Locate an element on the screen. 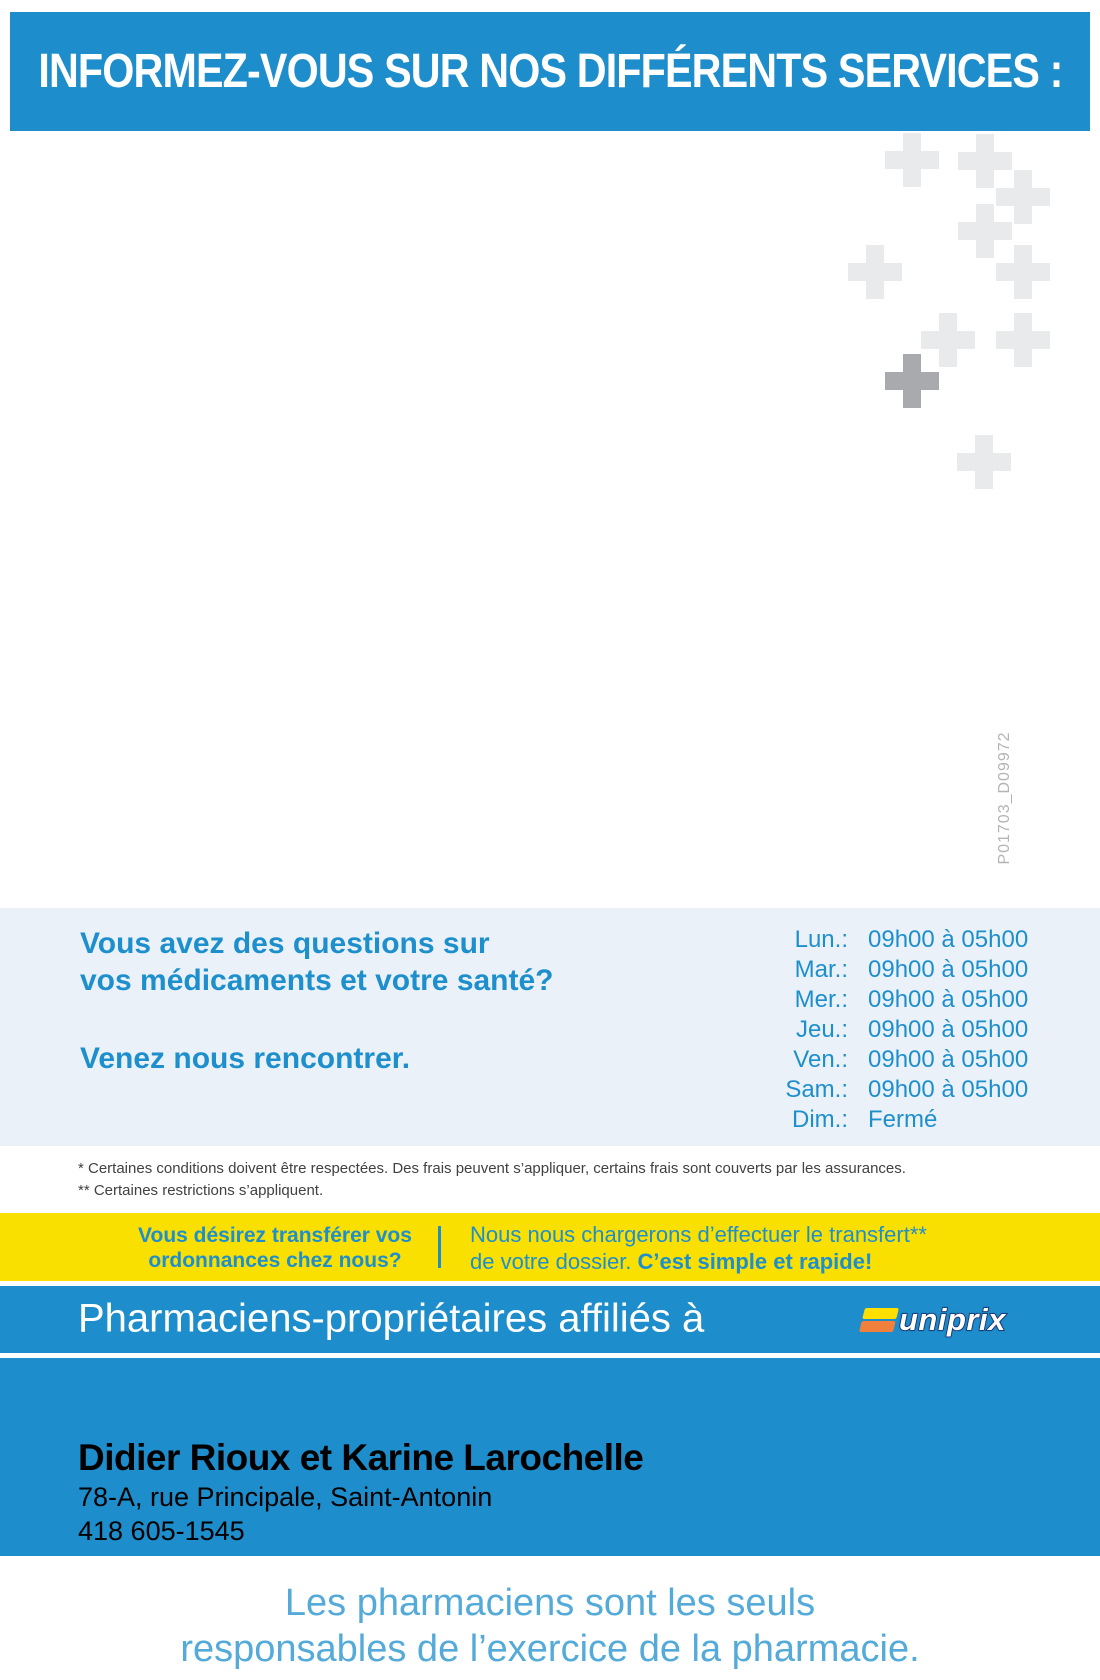 Image resolution: width=1100 pixels, height=1680 pixels. logo-orange-bar is located at coordinates (877, 1326).